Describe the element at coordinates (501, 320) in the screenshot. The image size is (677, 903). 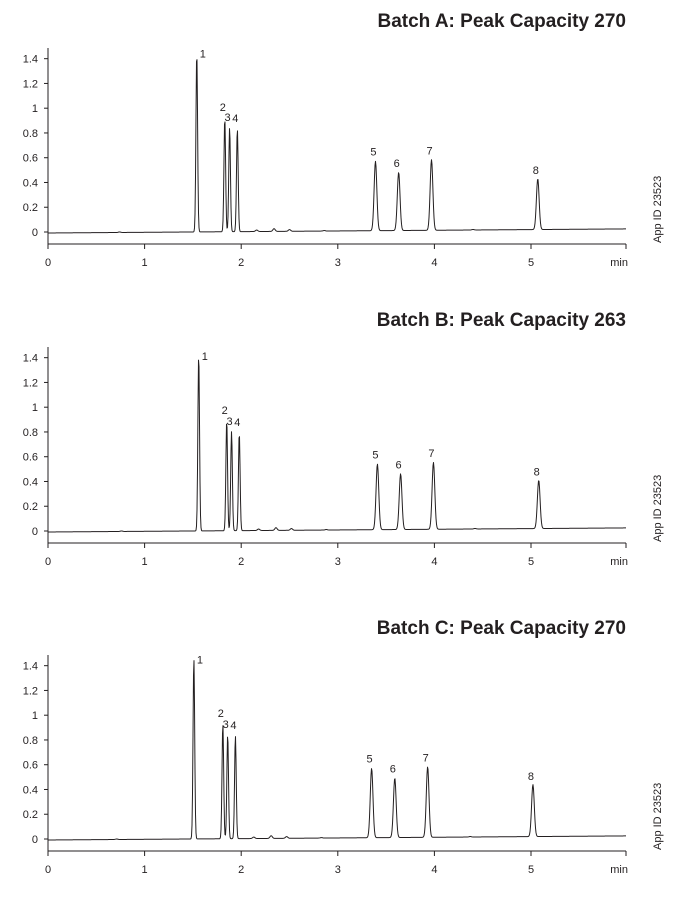
I see `chart-title: Batch B: Peak Capacity 263` at that location.